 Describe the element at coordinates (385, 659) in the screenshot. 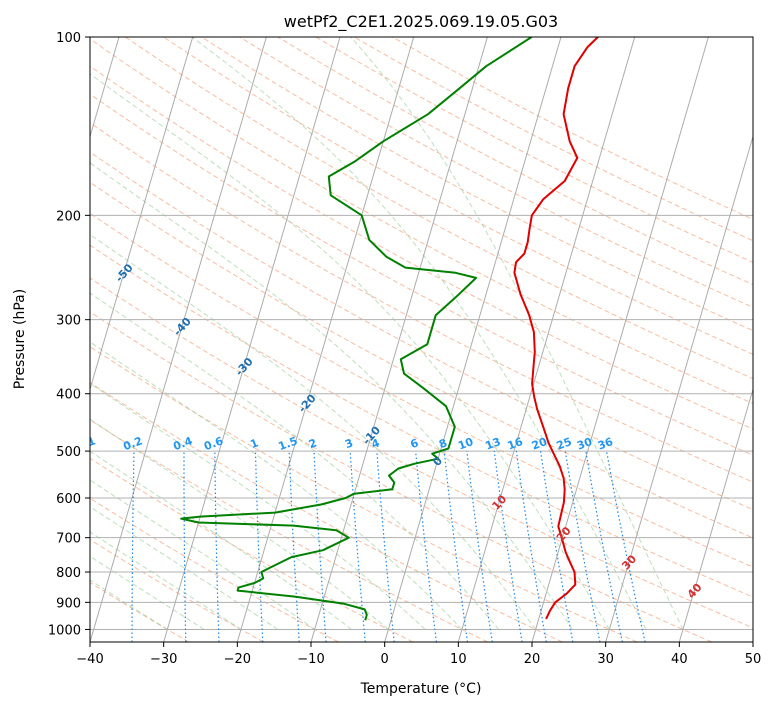

I see `x-tick-label: 0` at that location.